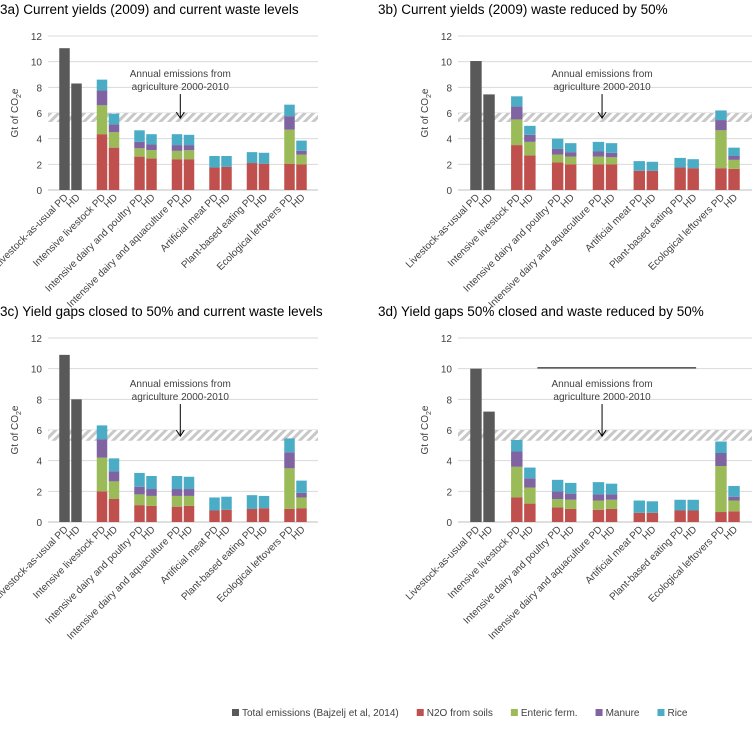 Image resolution: width=753 pixels, height=737 pixels. What do you see at coordinates (15, 118) in the screenshot?
I see `y-axis-title-part: Gt of CO` at bounding box center [15, 118].